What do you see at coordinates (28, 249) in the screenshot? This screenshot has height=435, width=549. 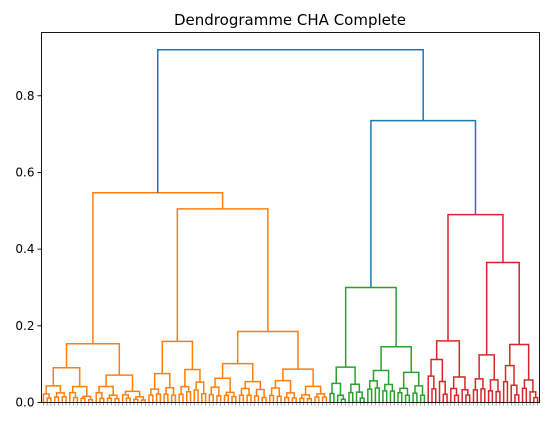 I see `y-axis: 0.0 0.2 0.4 0.6 0.8` at bounding box center [28, 249].